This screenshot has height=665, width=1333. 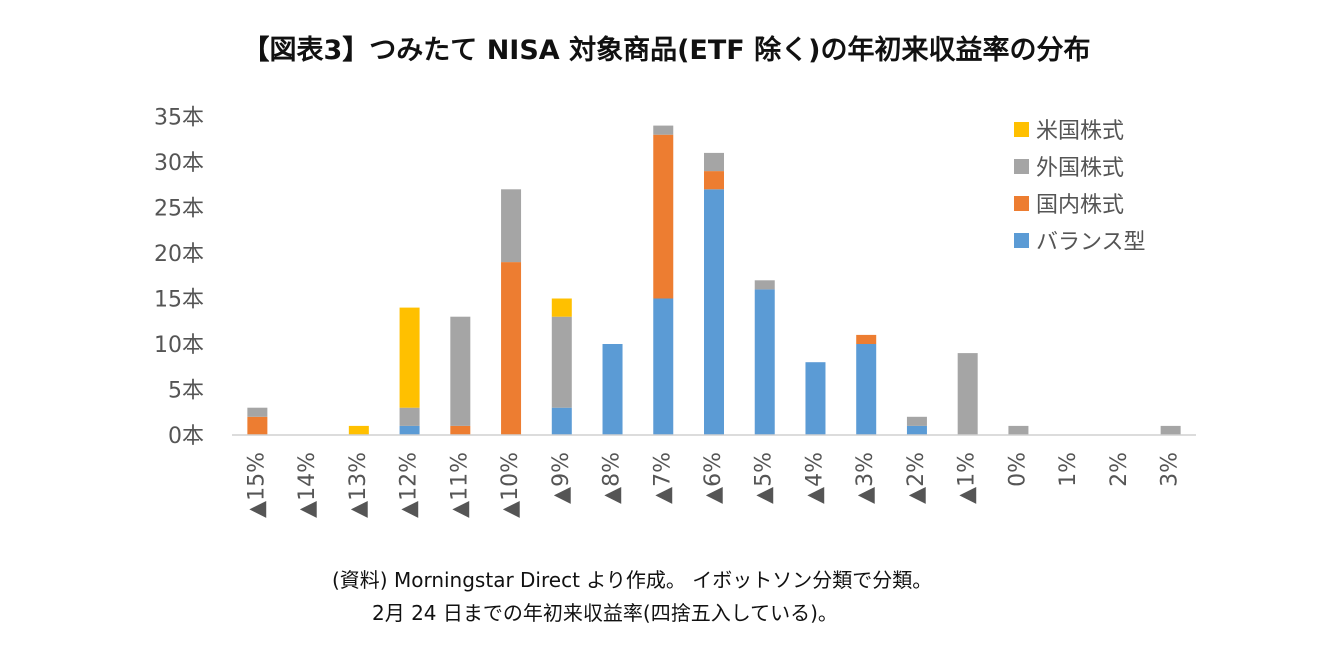 I want to click on y-tick-label: 30本, so click(x=179, y=163).